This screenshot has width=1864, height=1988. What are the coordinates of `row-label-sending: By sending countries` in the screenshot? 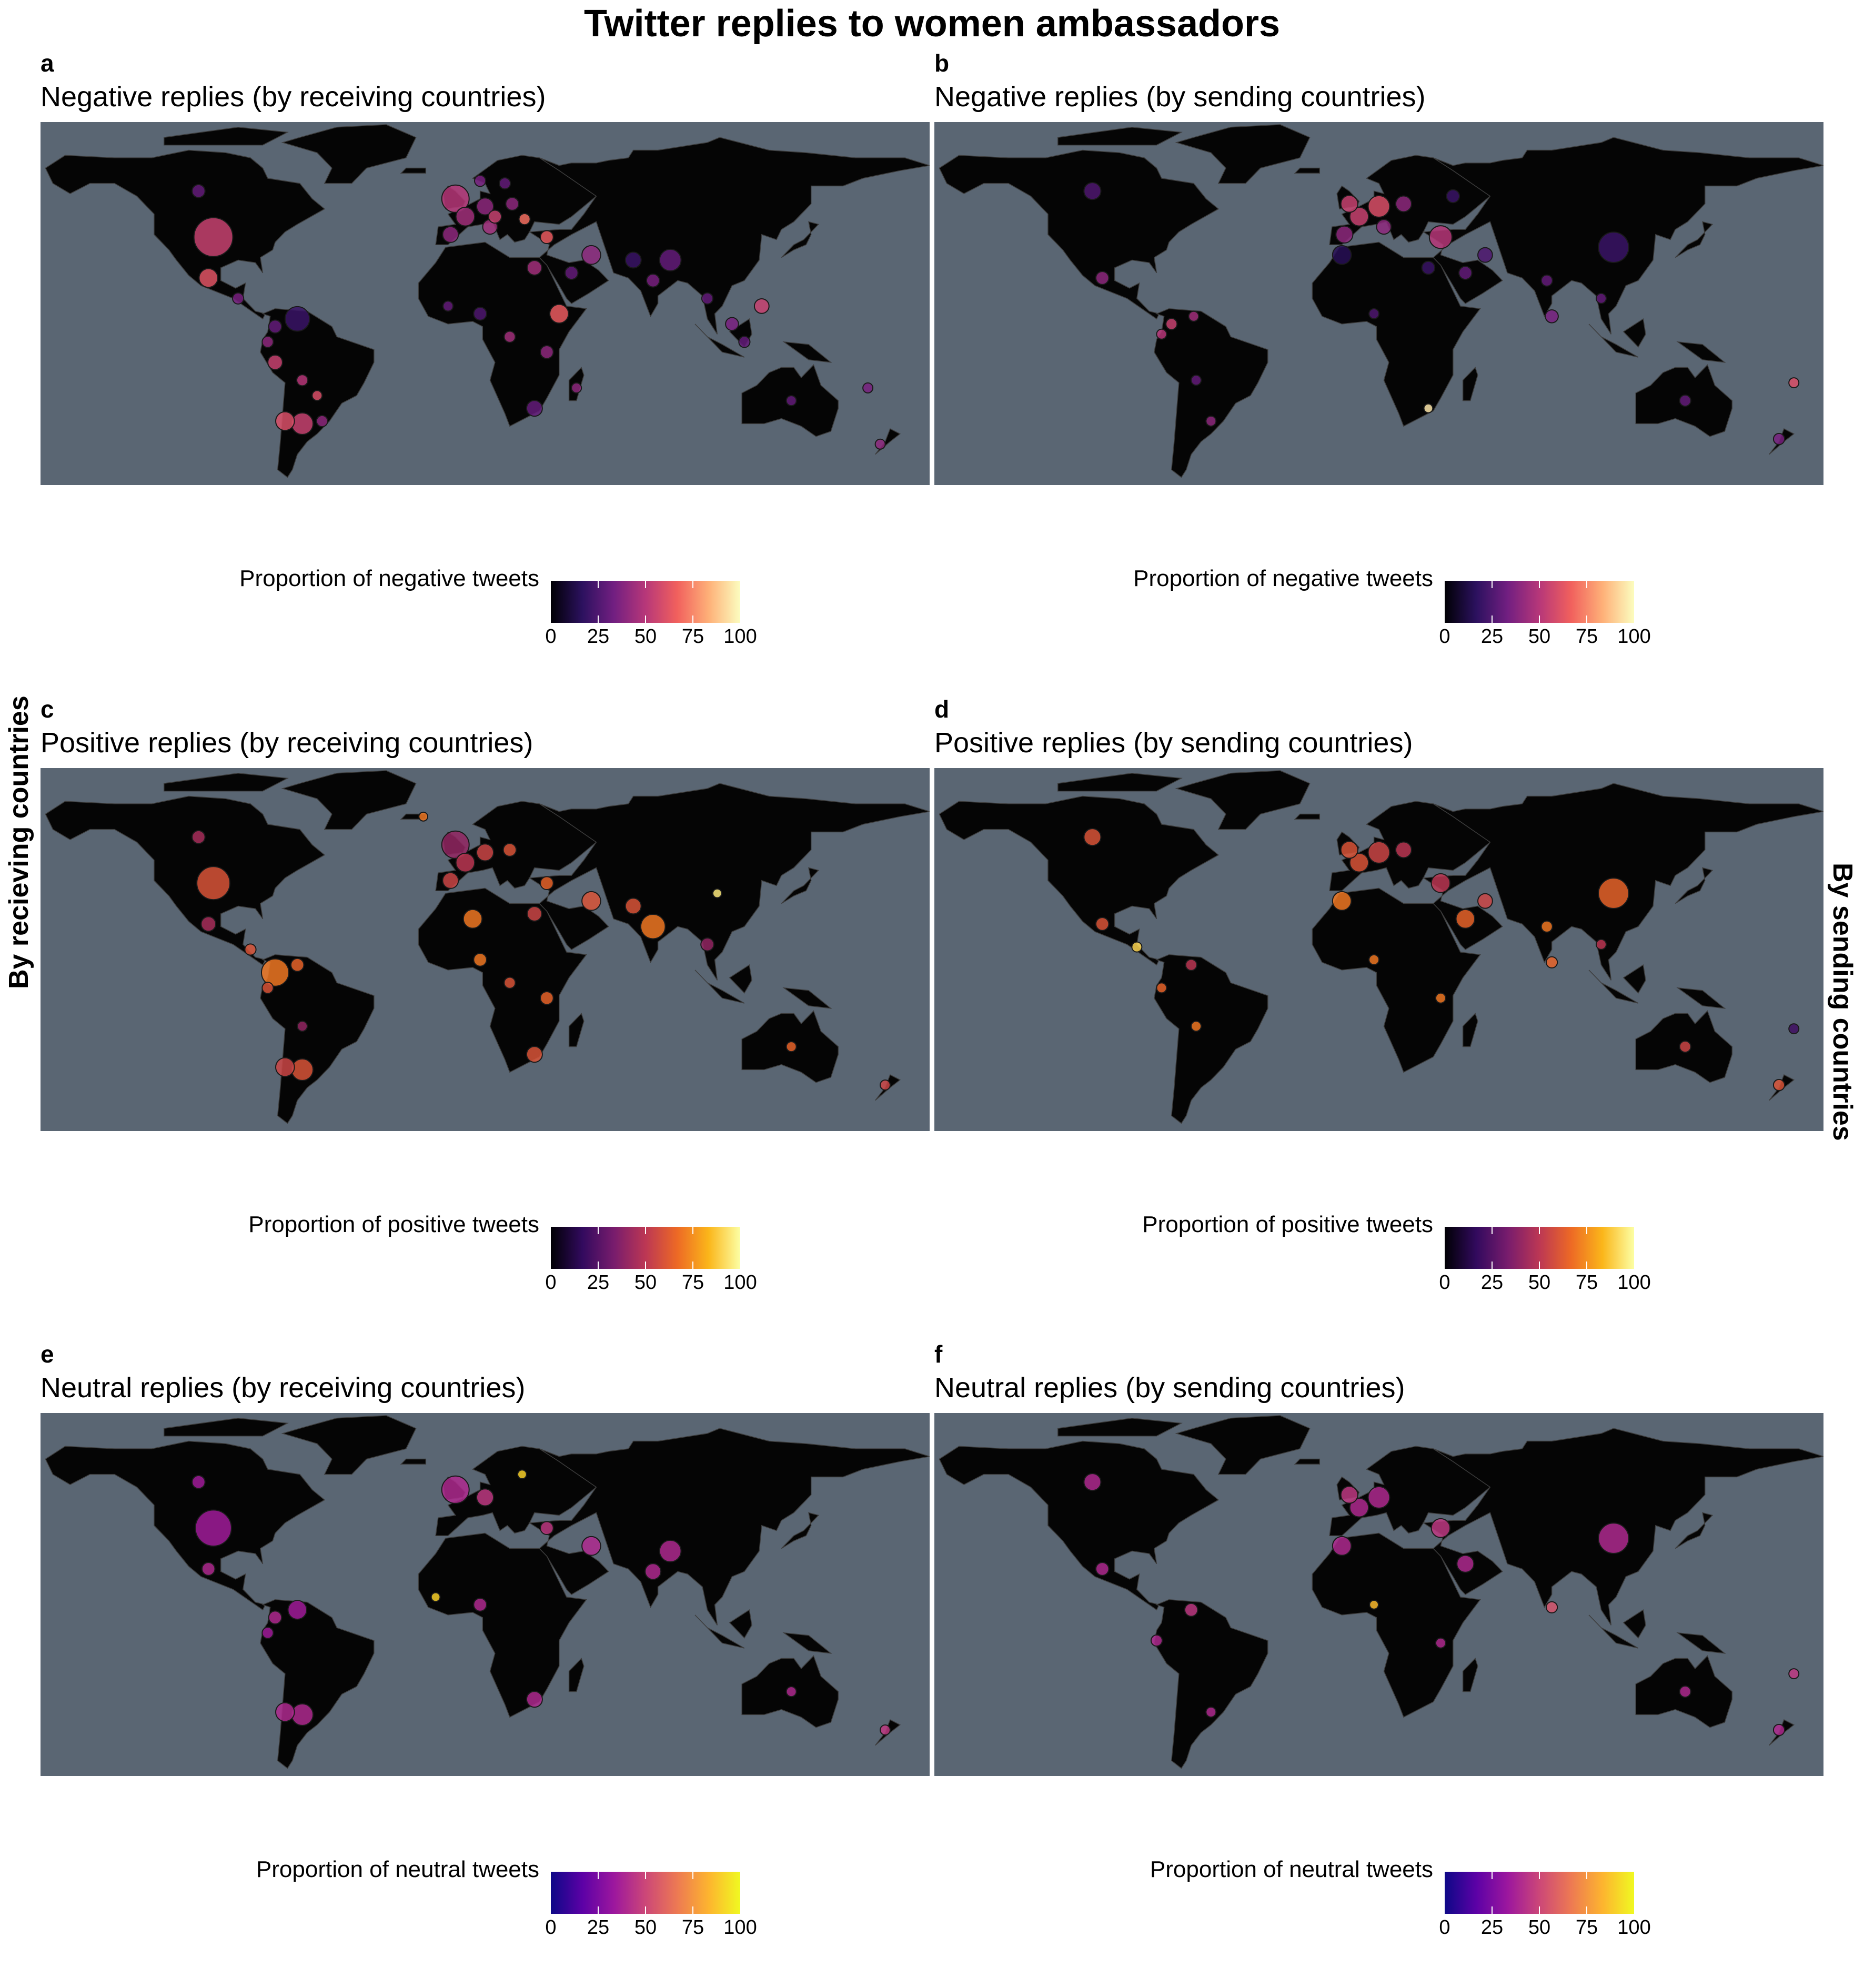 It's located at (1843, 1002).